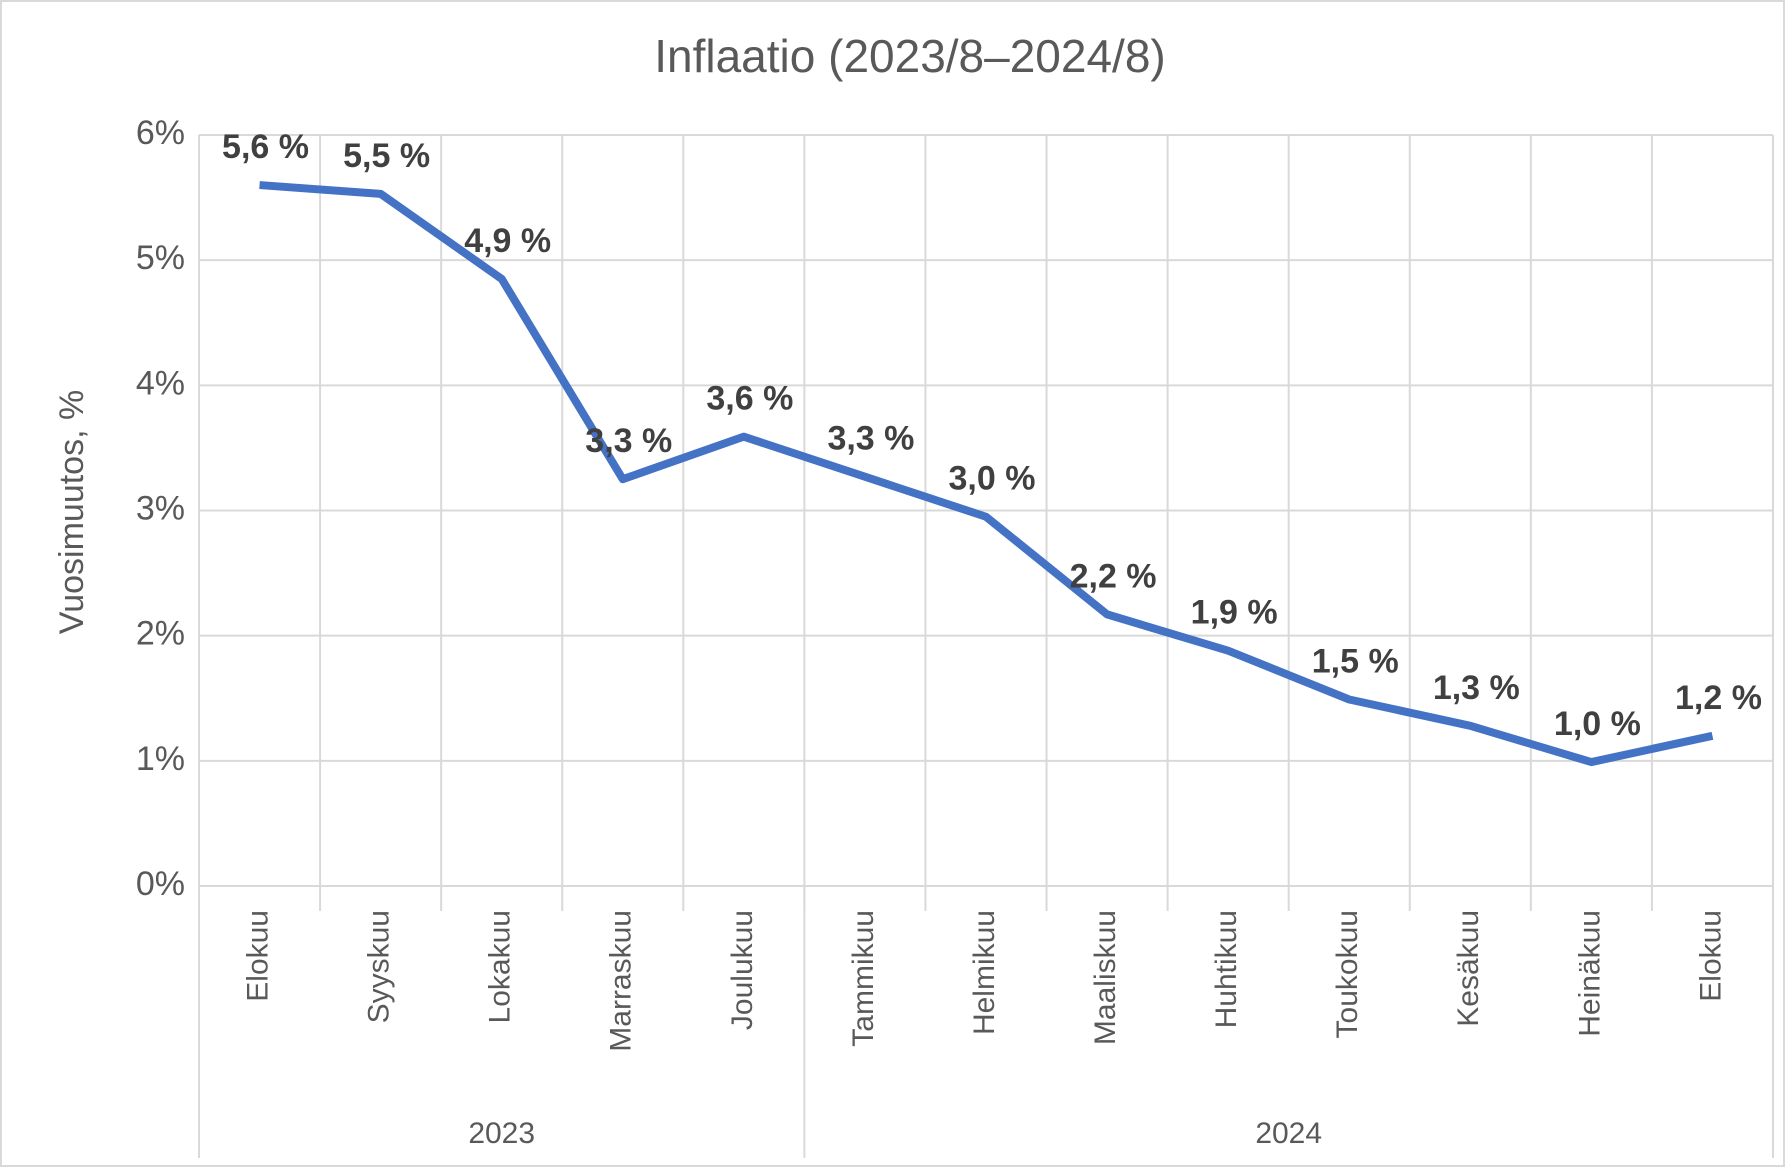 Image resolution: width=1785 pixels, height=1167 pixels. I want to click on data-label: 2,2 %, so click(1113, 576).